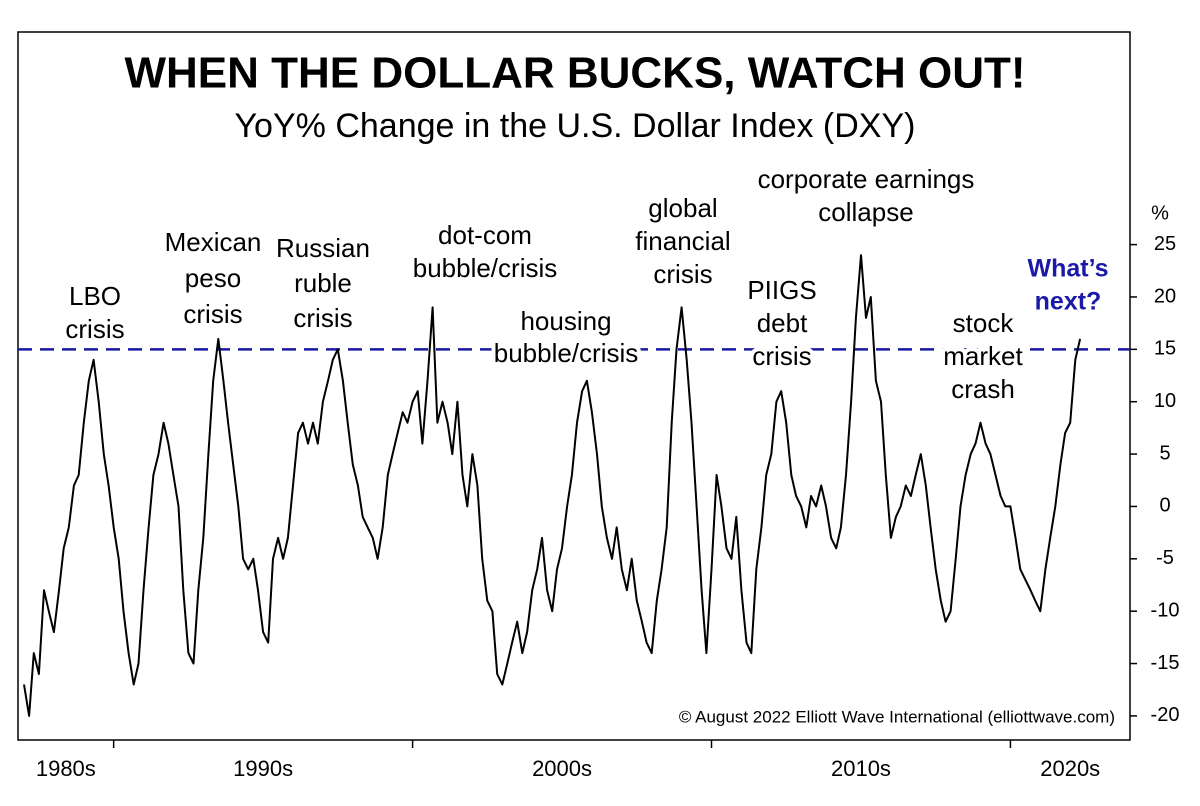 The width and height of the screenshot is (1200, 806). I want to click on annotation: stock, so click(984, 323).